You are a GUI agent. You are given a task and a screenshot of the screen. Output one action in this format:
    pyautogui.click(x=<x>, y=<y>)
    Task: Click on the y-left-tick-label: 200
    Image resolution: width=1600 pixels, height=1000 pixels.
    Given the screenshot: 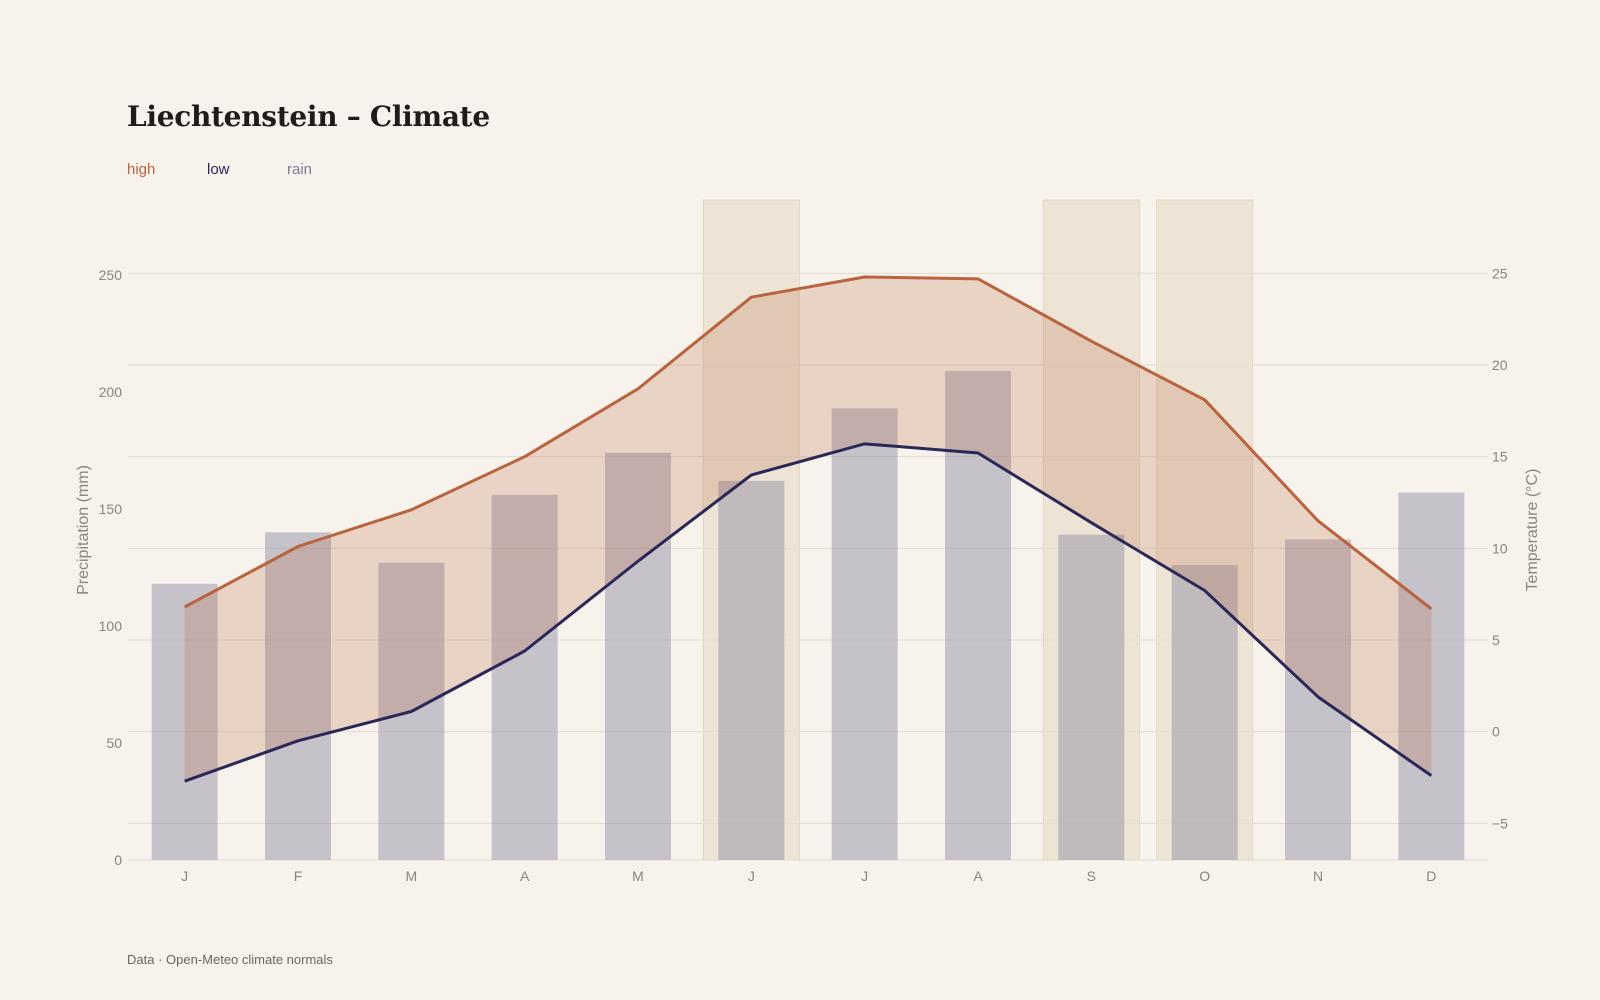 What is the action you would take?
    pyautogui.click(x=111, y=392)
    